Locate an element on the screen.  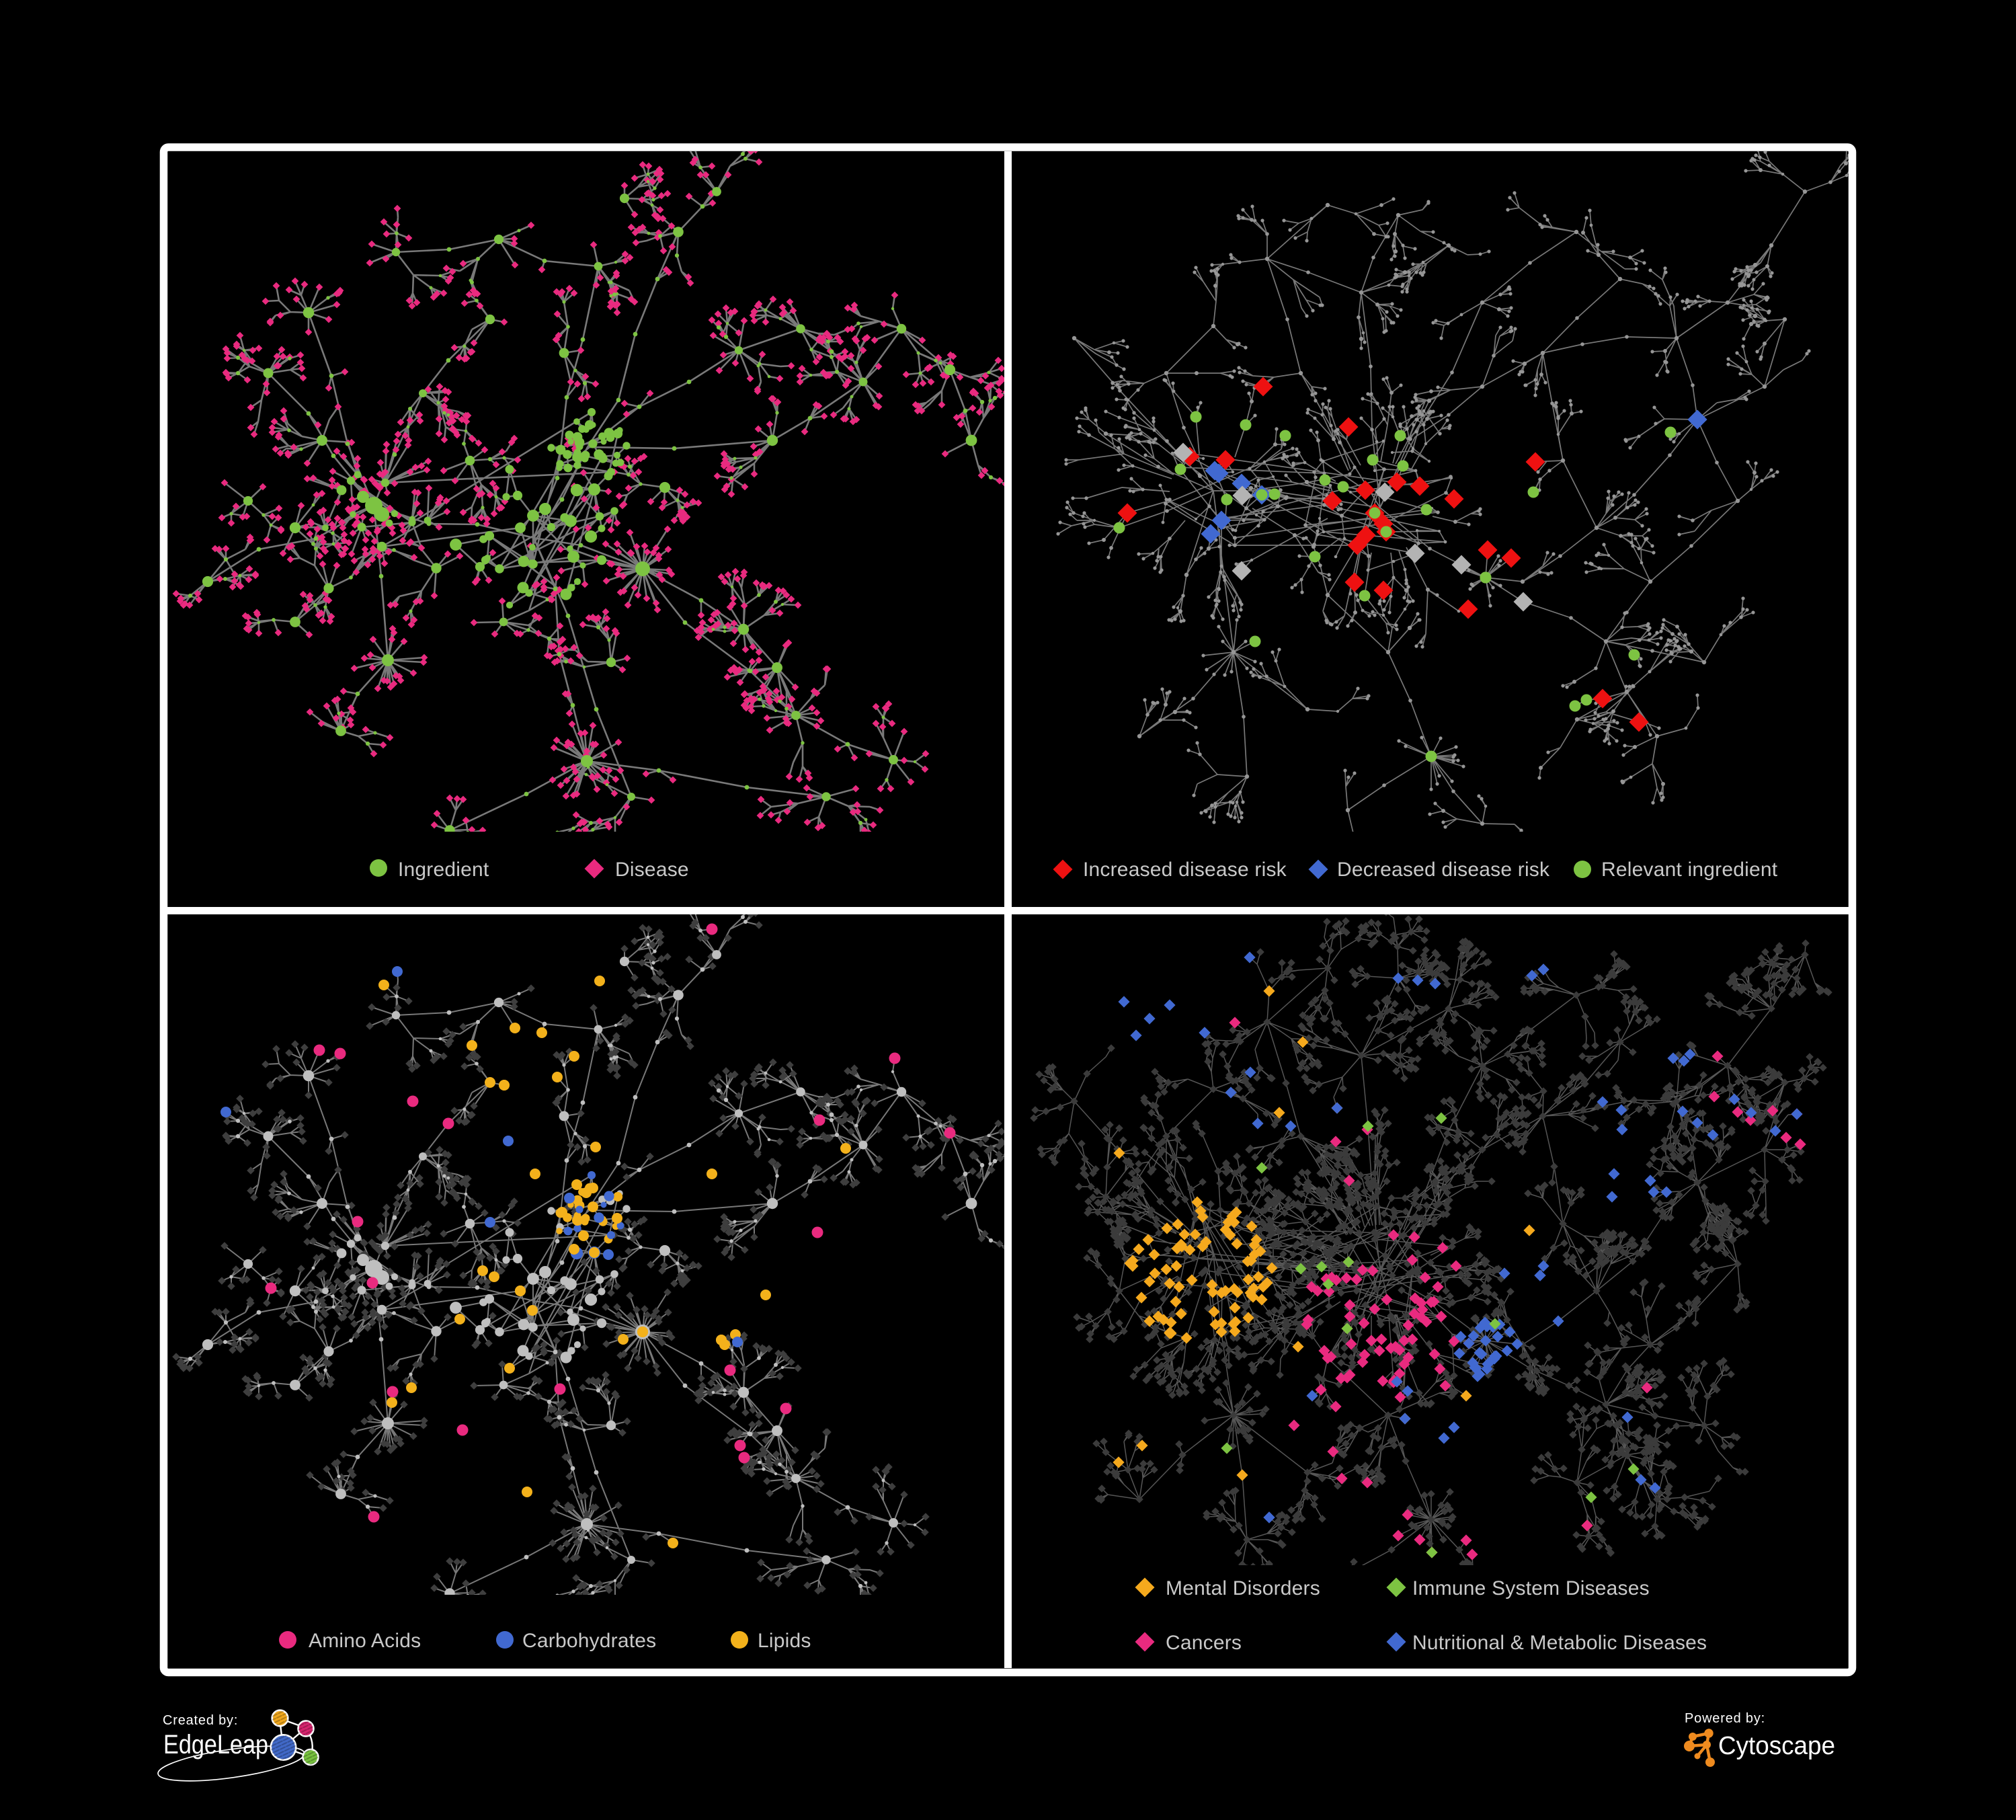
svg-text: Cytoscape is located at coordinates (1776, 1746).